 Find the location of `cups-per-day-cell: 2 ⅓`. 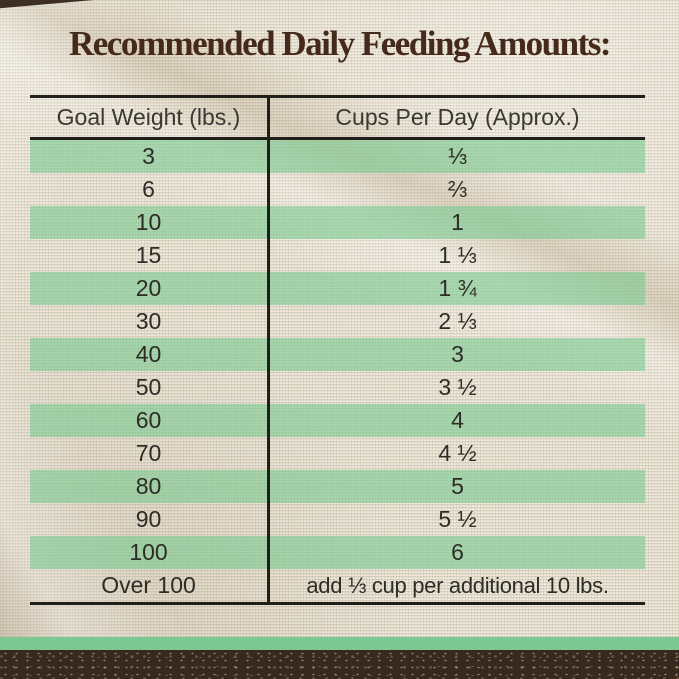

cups-per-day-cell: 2 ⅓ is located at coordinates (457, 321).